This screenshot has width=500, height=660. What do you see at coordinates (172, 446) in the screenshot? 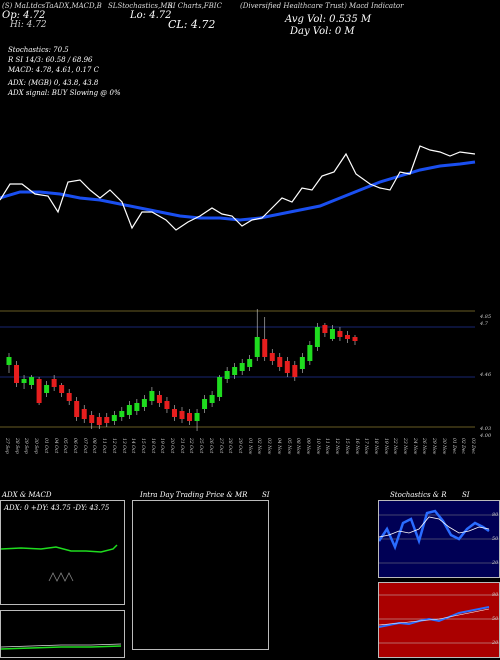
I see `date-label: 20 Oct` at bounding box center [172, 446].